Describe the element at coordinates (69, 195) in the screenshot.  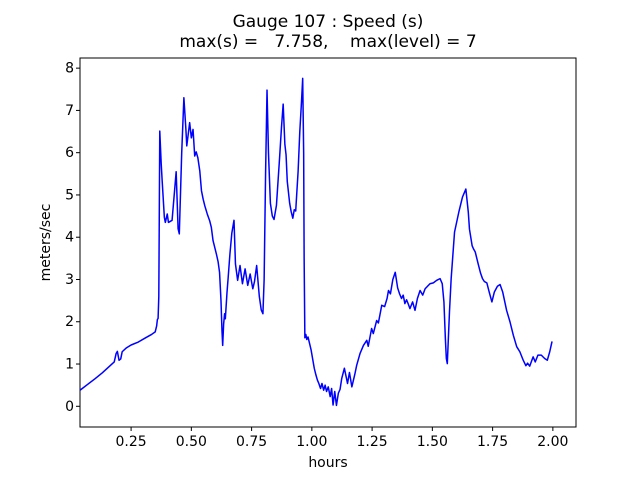
I see `y-tick-label: 5` at that location.